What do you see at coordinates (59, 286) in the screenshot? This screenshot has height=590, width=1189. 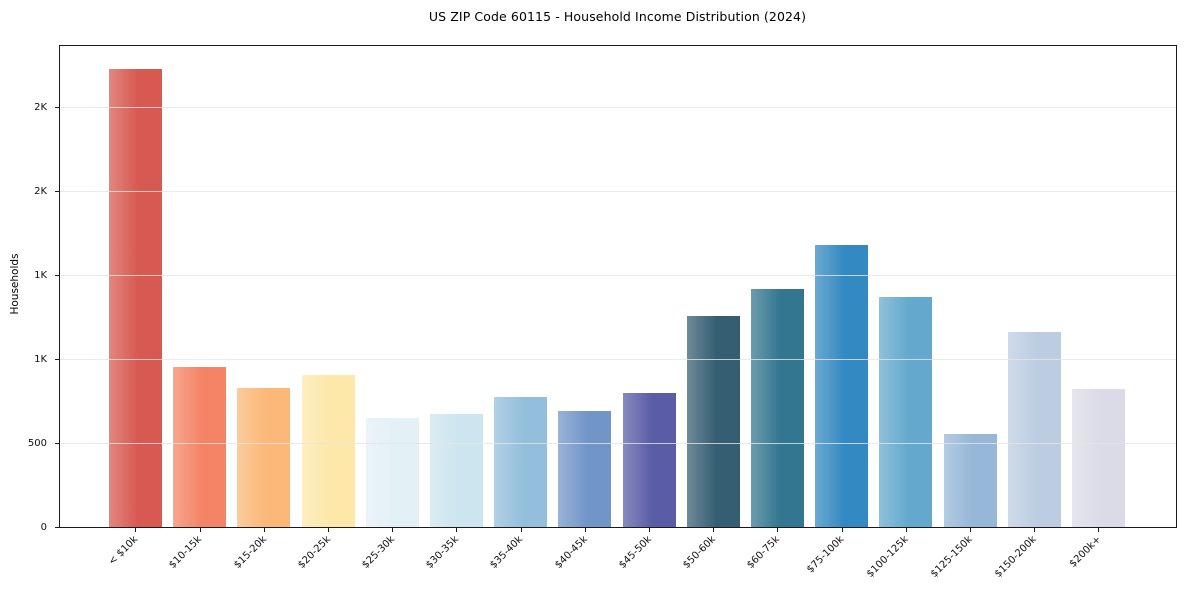 I see `y-axis-spine` at bounding box center [59, 286].